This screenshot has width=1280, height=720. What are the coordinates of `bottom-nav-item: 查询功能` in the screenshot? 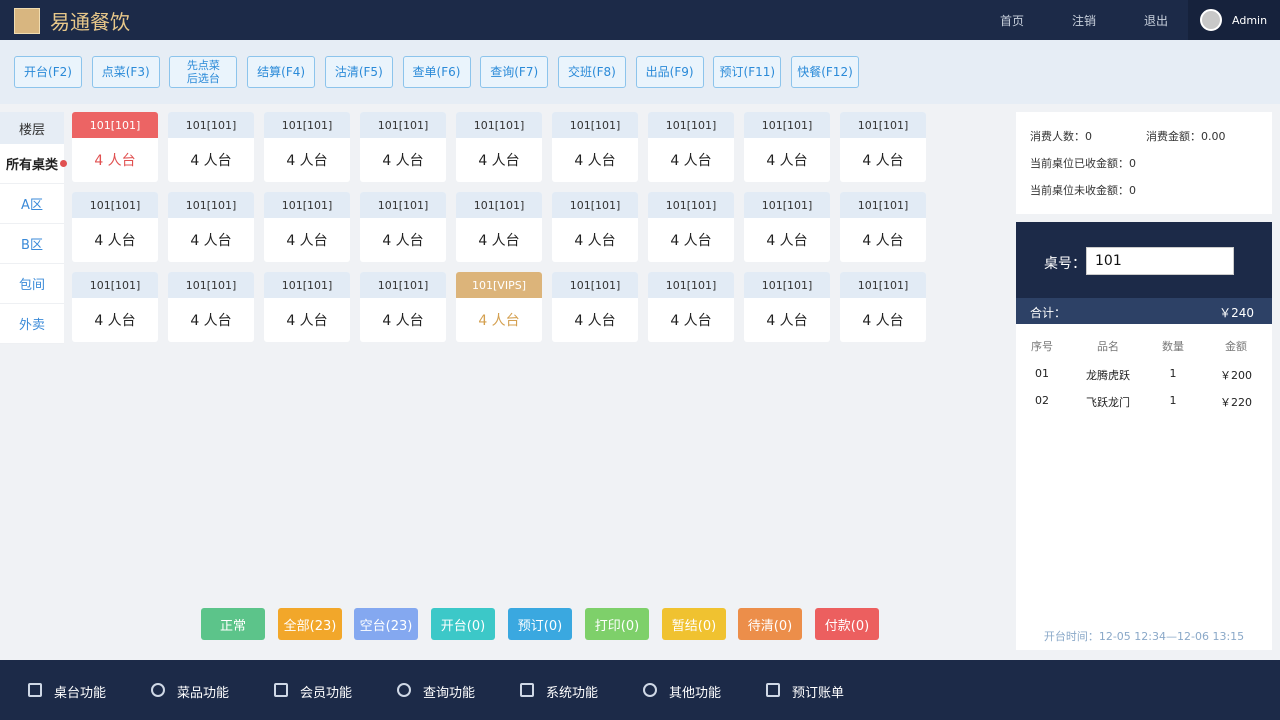 It's located at (449, 693).